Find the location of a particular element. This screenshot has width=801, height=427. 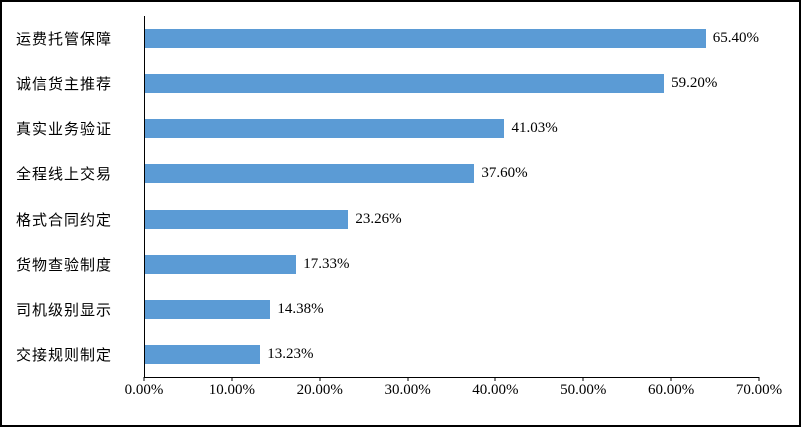

x-tick-label: 30.00% is located at coordinates (407, 390).